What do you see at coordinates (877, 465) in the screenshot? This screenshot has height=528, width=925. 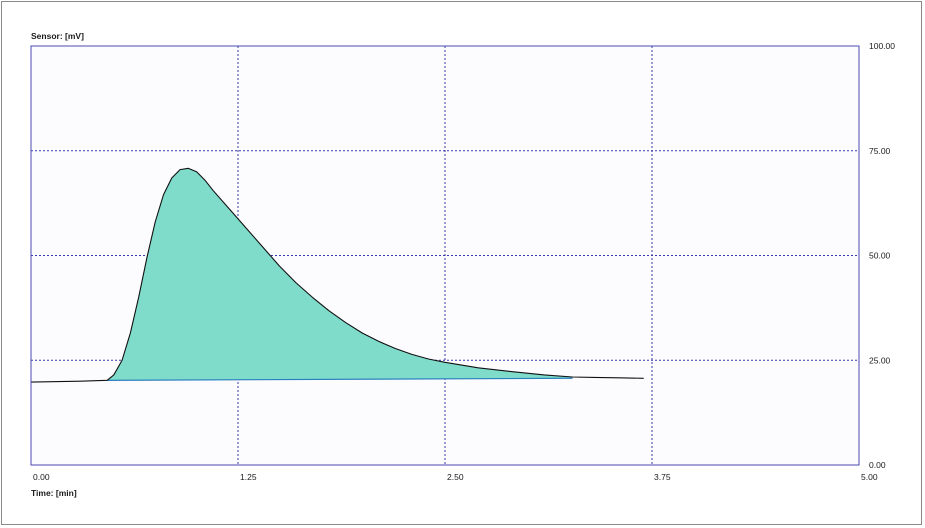 I see `y-tick-label: 0.00` at bounding box center [877, 465].